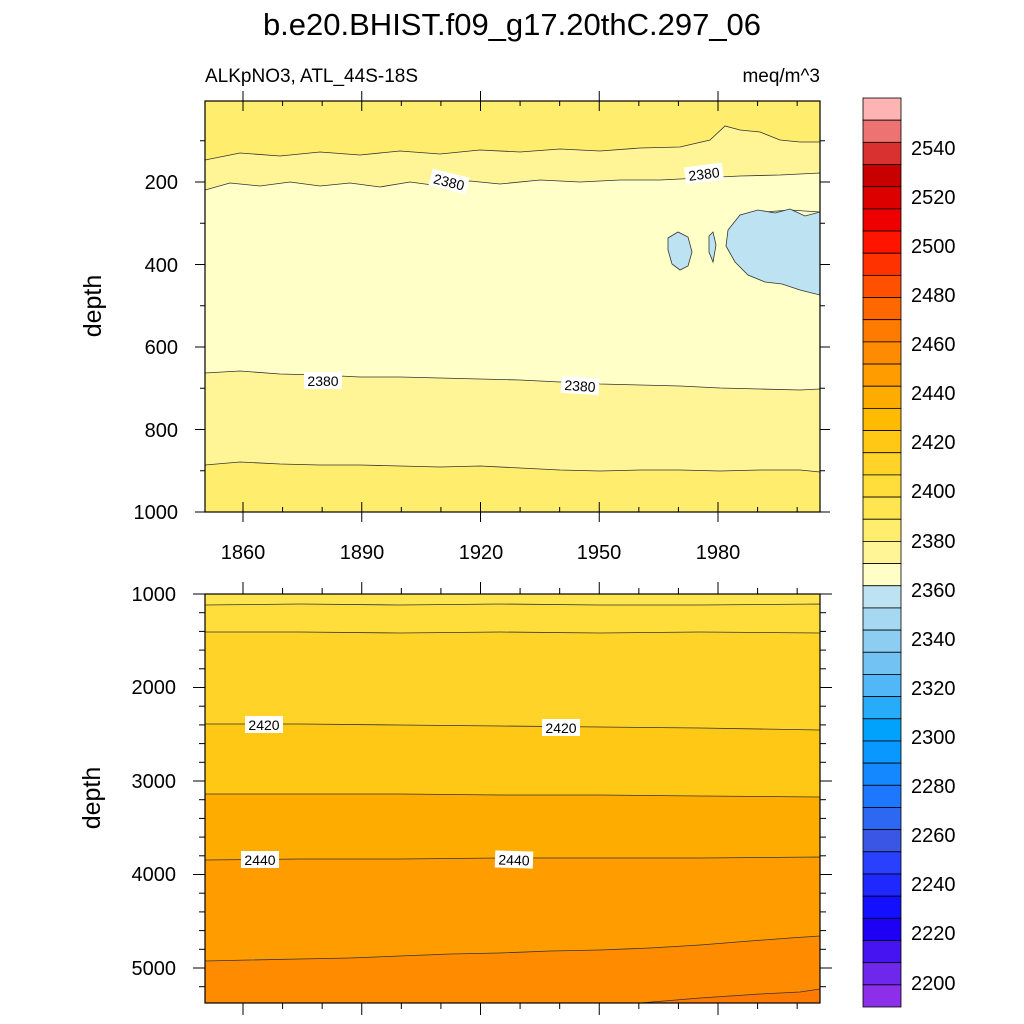  What do you see at coordinates (933, 345) in the screenshot?
I see `colorbar-label: 2460` at bounding box center [933, 345].